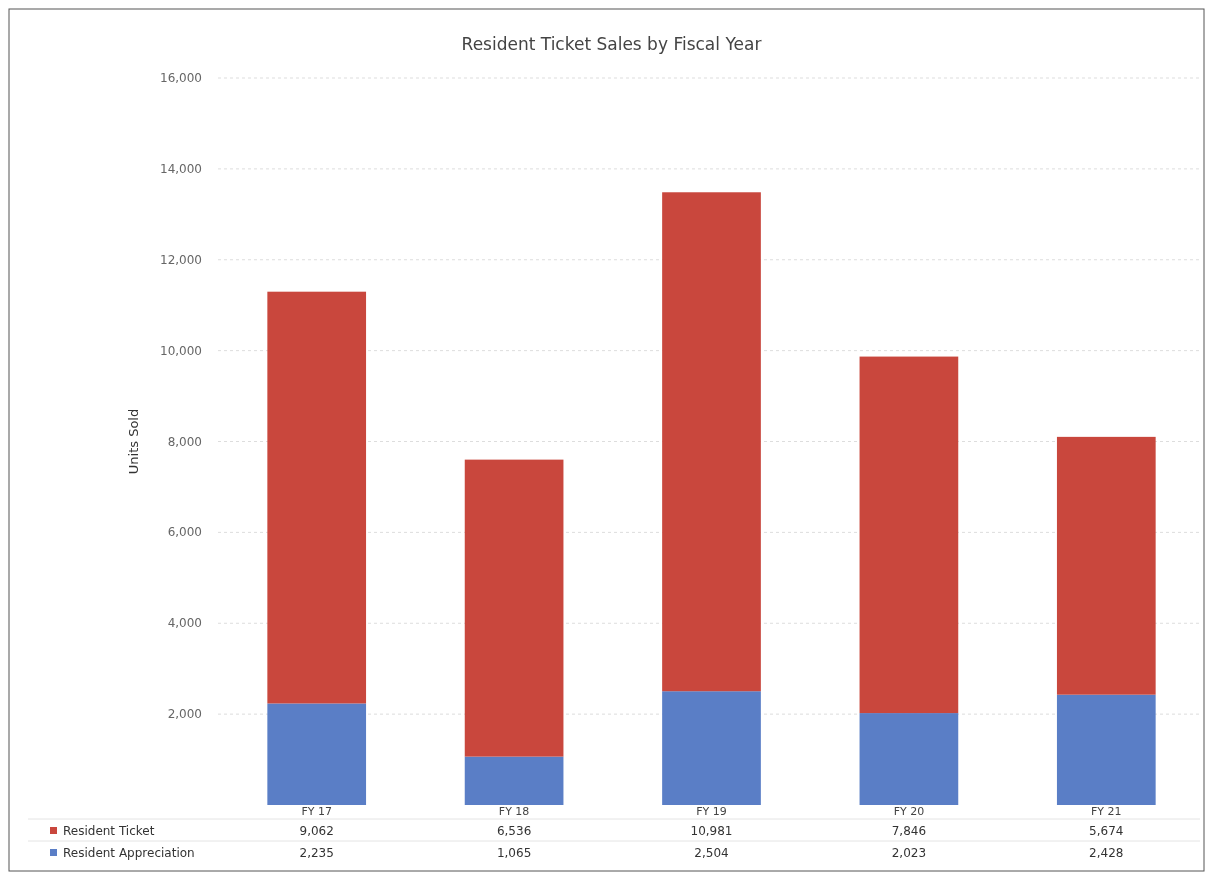 This screenshot has width=1213, height=880. I want to click on data-label: 5,674, so click(1106, 831).